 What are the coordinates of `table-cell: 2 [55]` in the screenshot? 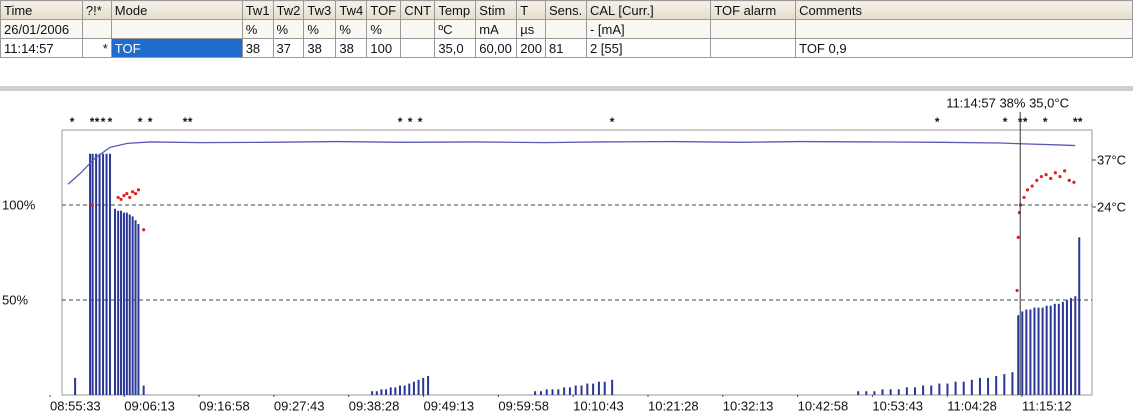 It's located at (648, 48).